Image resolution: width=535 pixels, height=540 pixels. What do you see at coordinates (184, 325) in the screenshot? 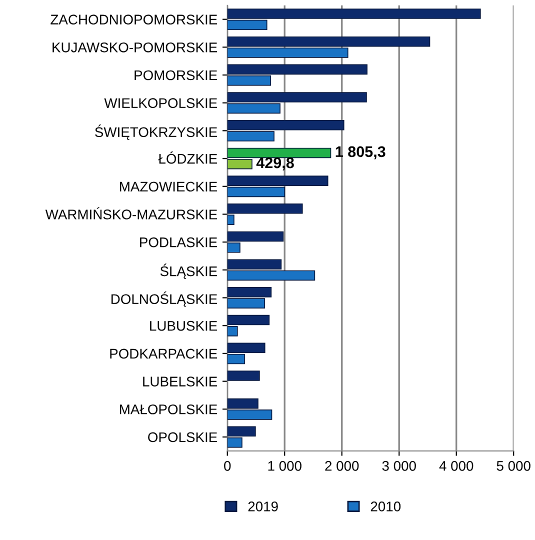
I see `y-tick-label: LUBUSKIE` at bounding box center [184, 325].